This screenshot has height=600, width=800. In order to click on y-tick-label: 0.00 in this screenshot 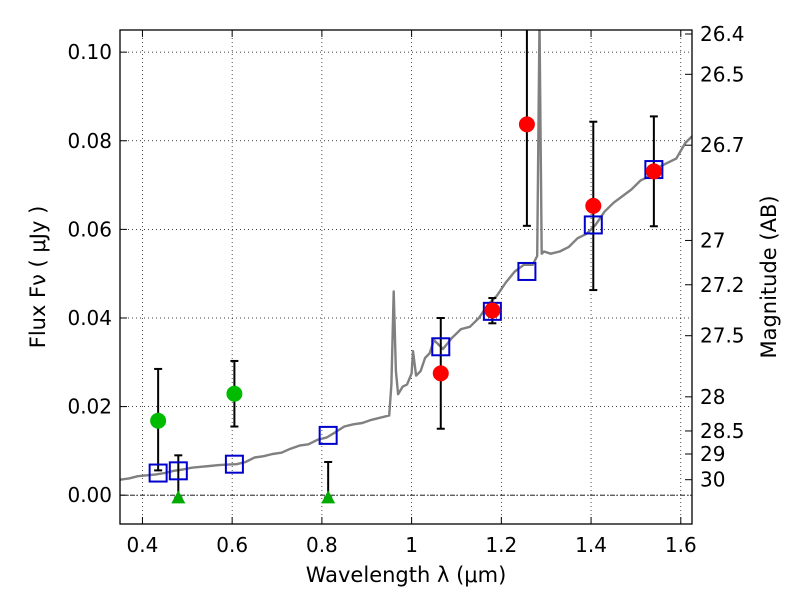, I will do `click(89, 495)`.